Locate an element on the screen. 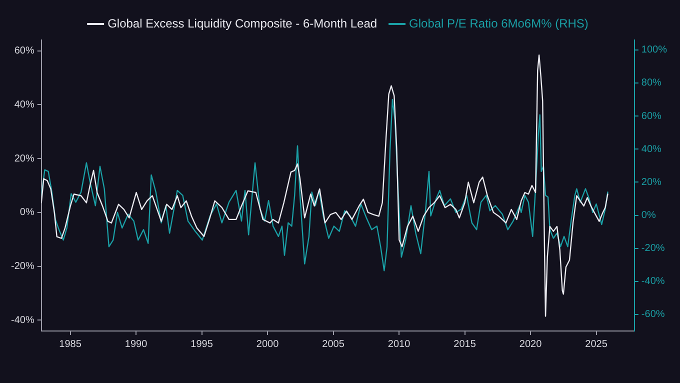 This screenshot has width=680, height=383. x-tick-label: 2025 is located at coordinates (596, 344).